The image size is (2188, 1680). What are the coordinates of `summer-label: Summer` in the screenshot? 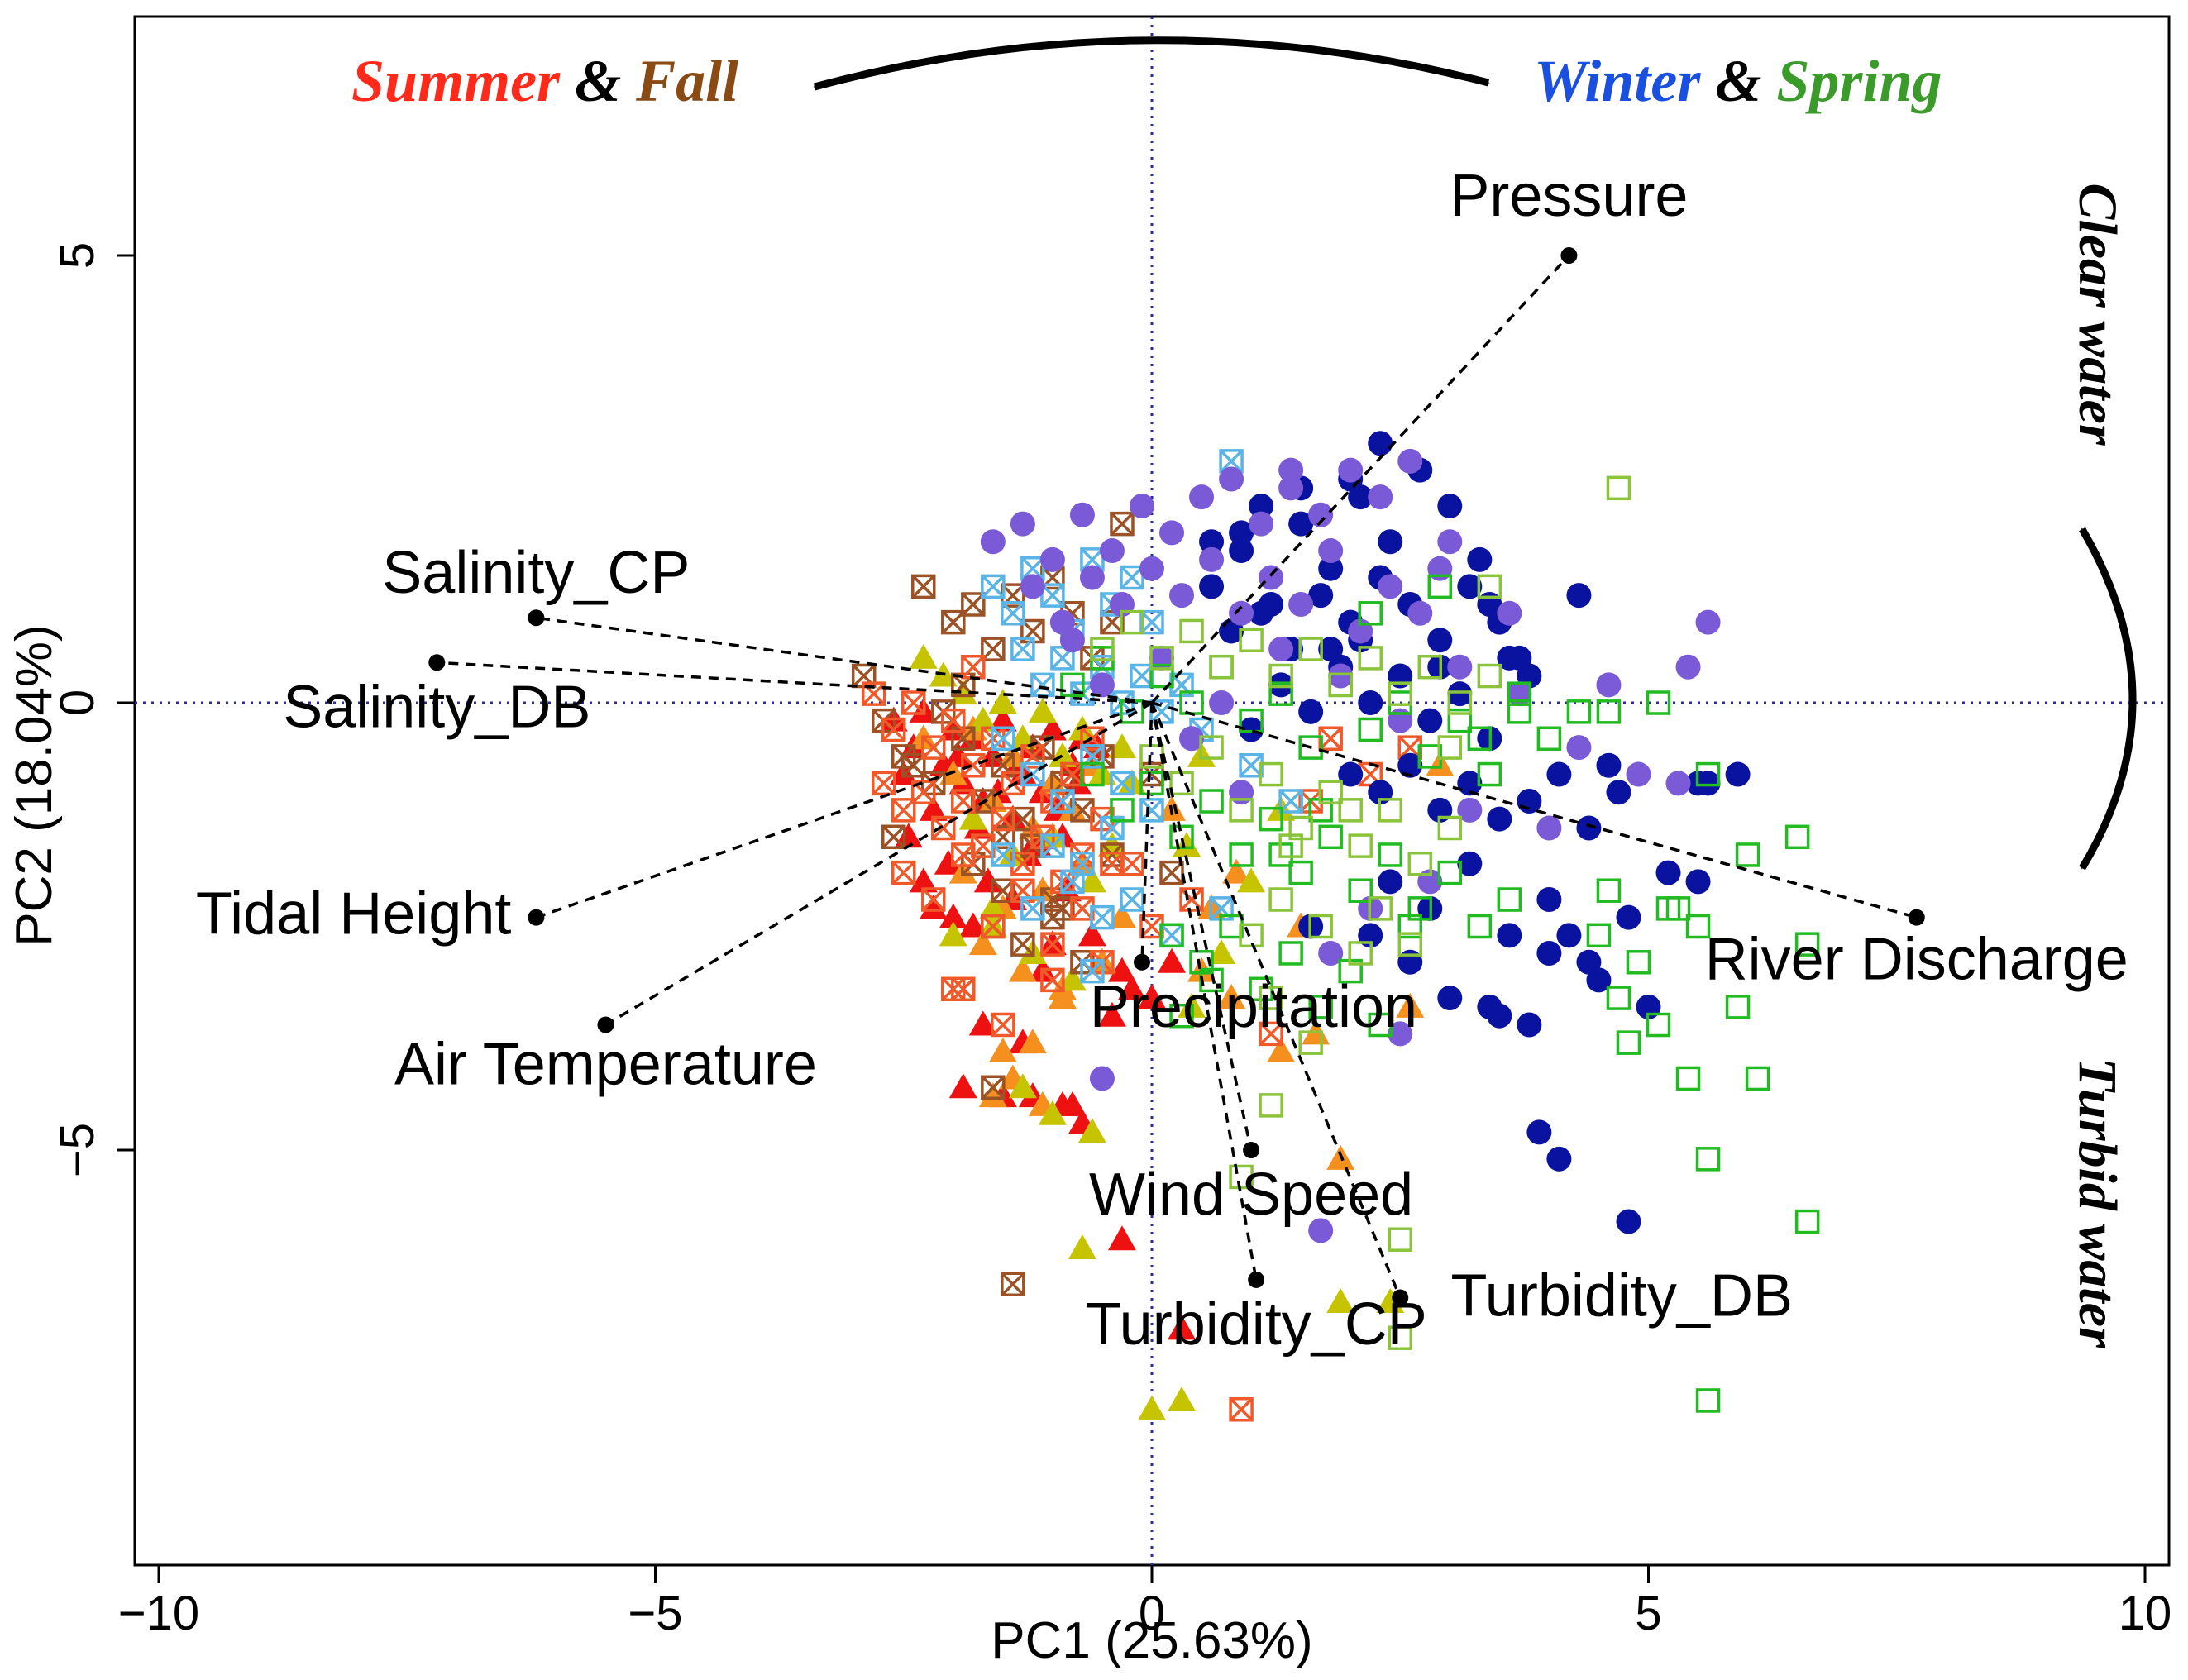 It's located at (456, 81).